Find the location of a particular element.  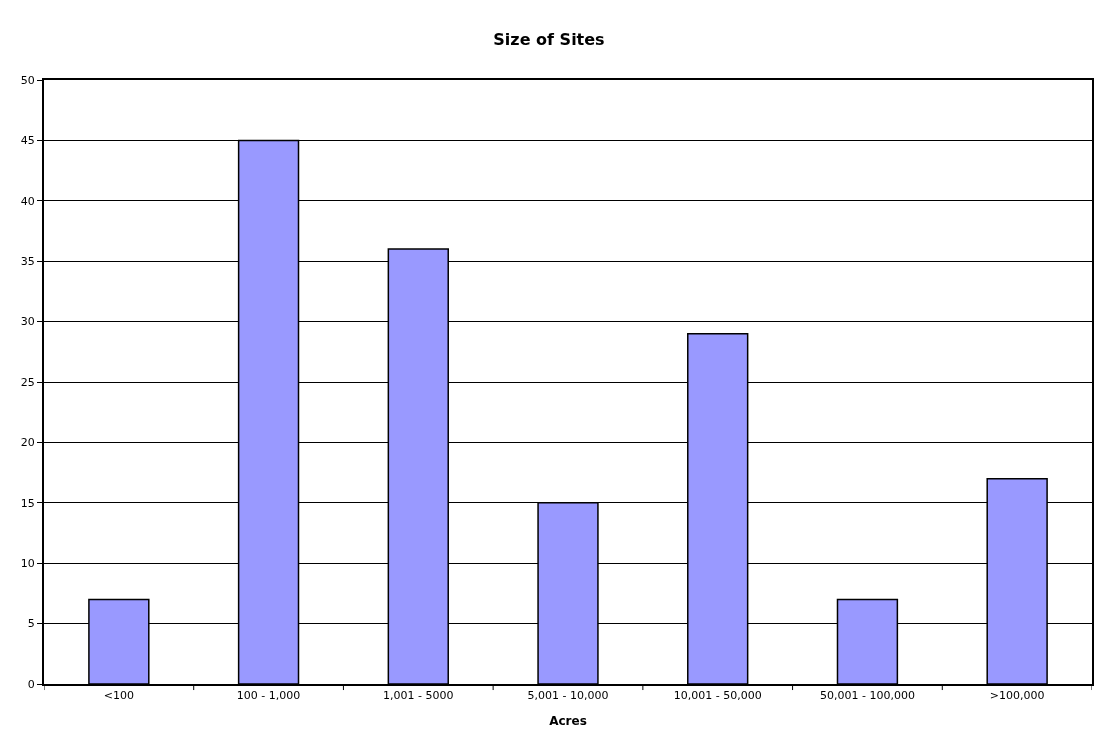

x-tick-label: 100 - 1,000 is located at coordinates (268, 696).